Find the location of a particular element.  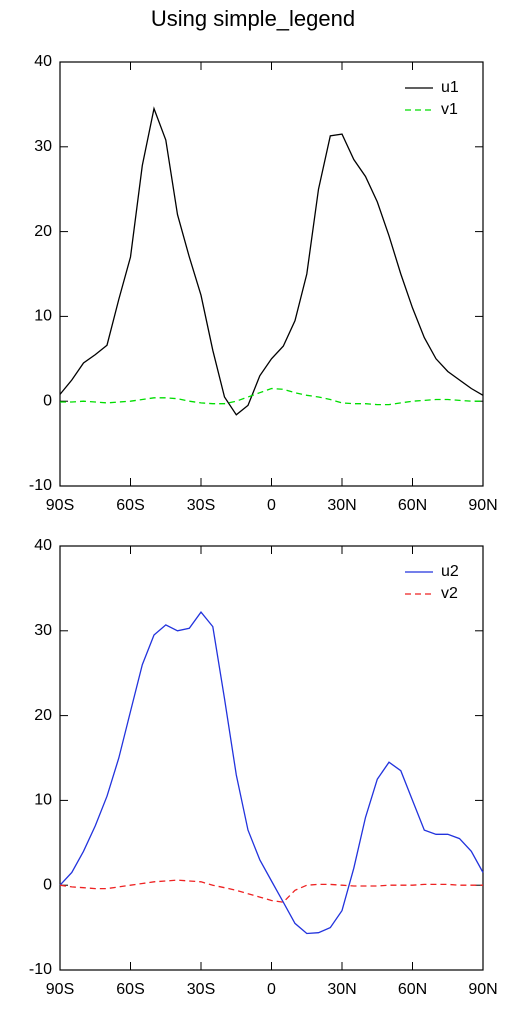

legend-label: v2 is located at coordinates (449, 593).